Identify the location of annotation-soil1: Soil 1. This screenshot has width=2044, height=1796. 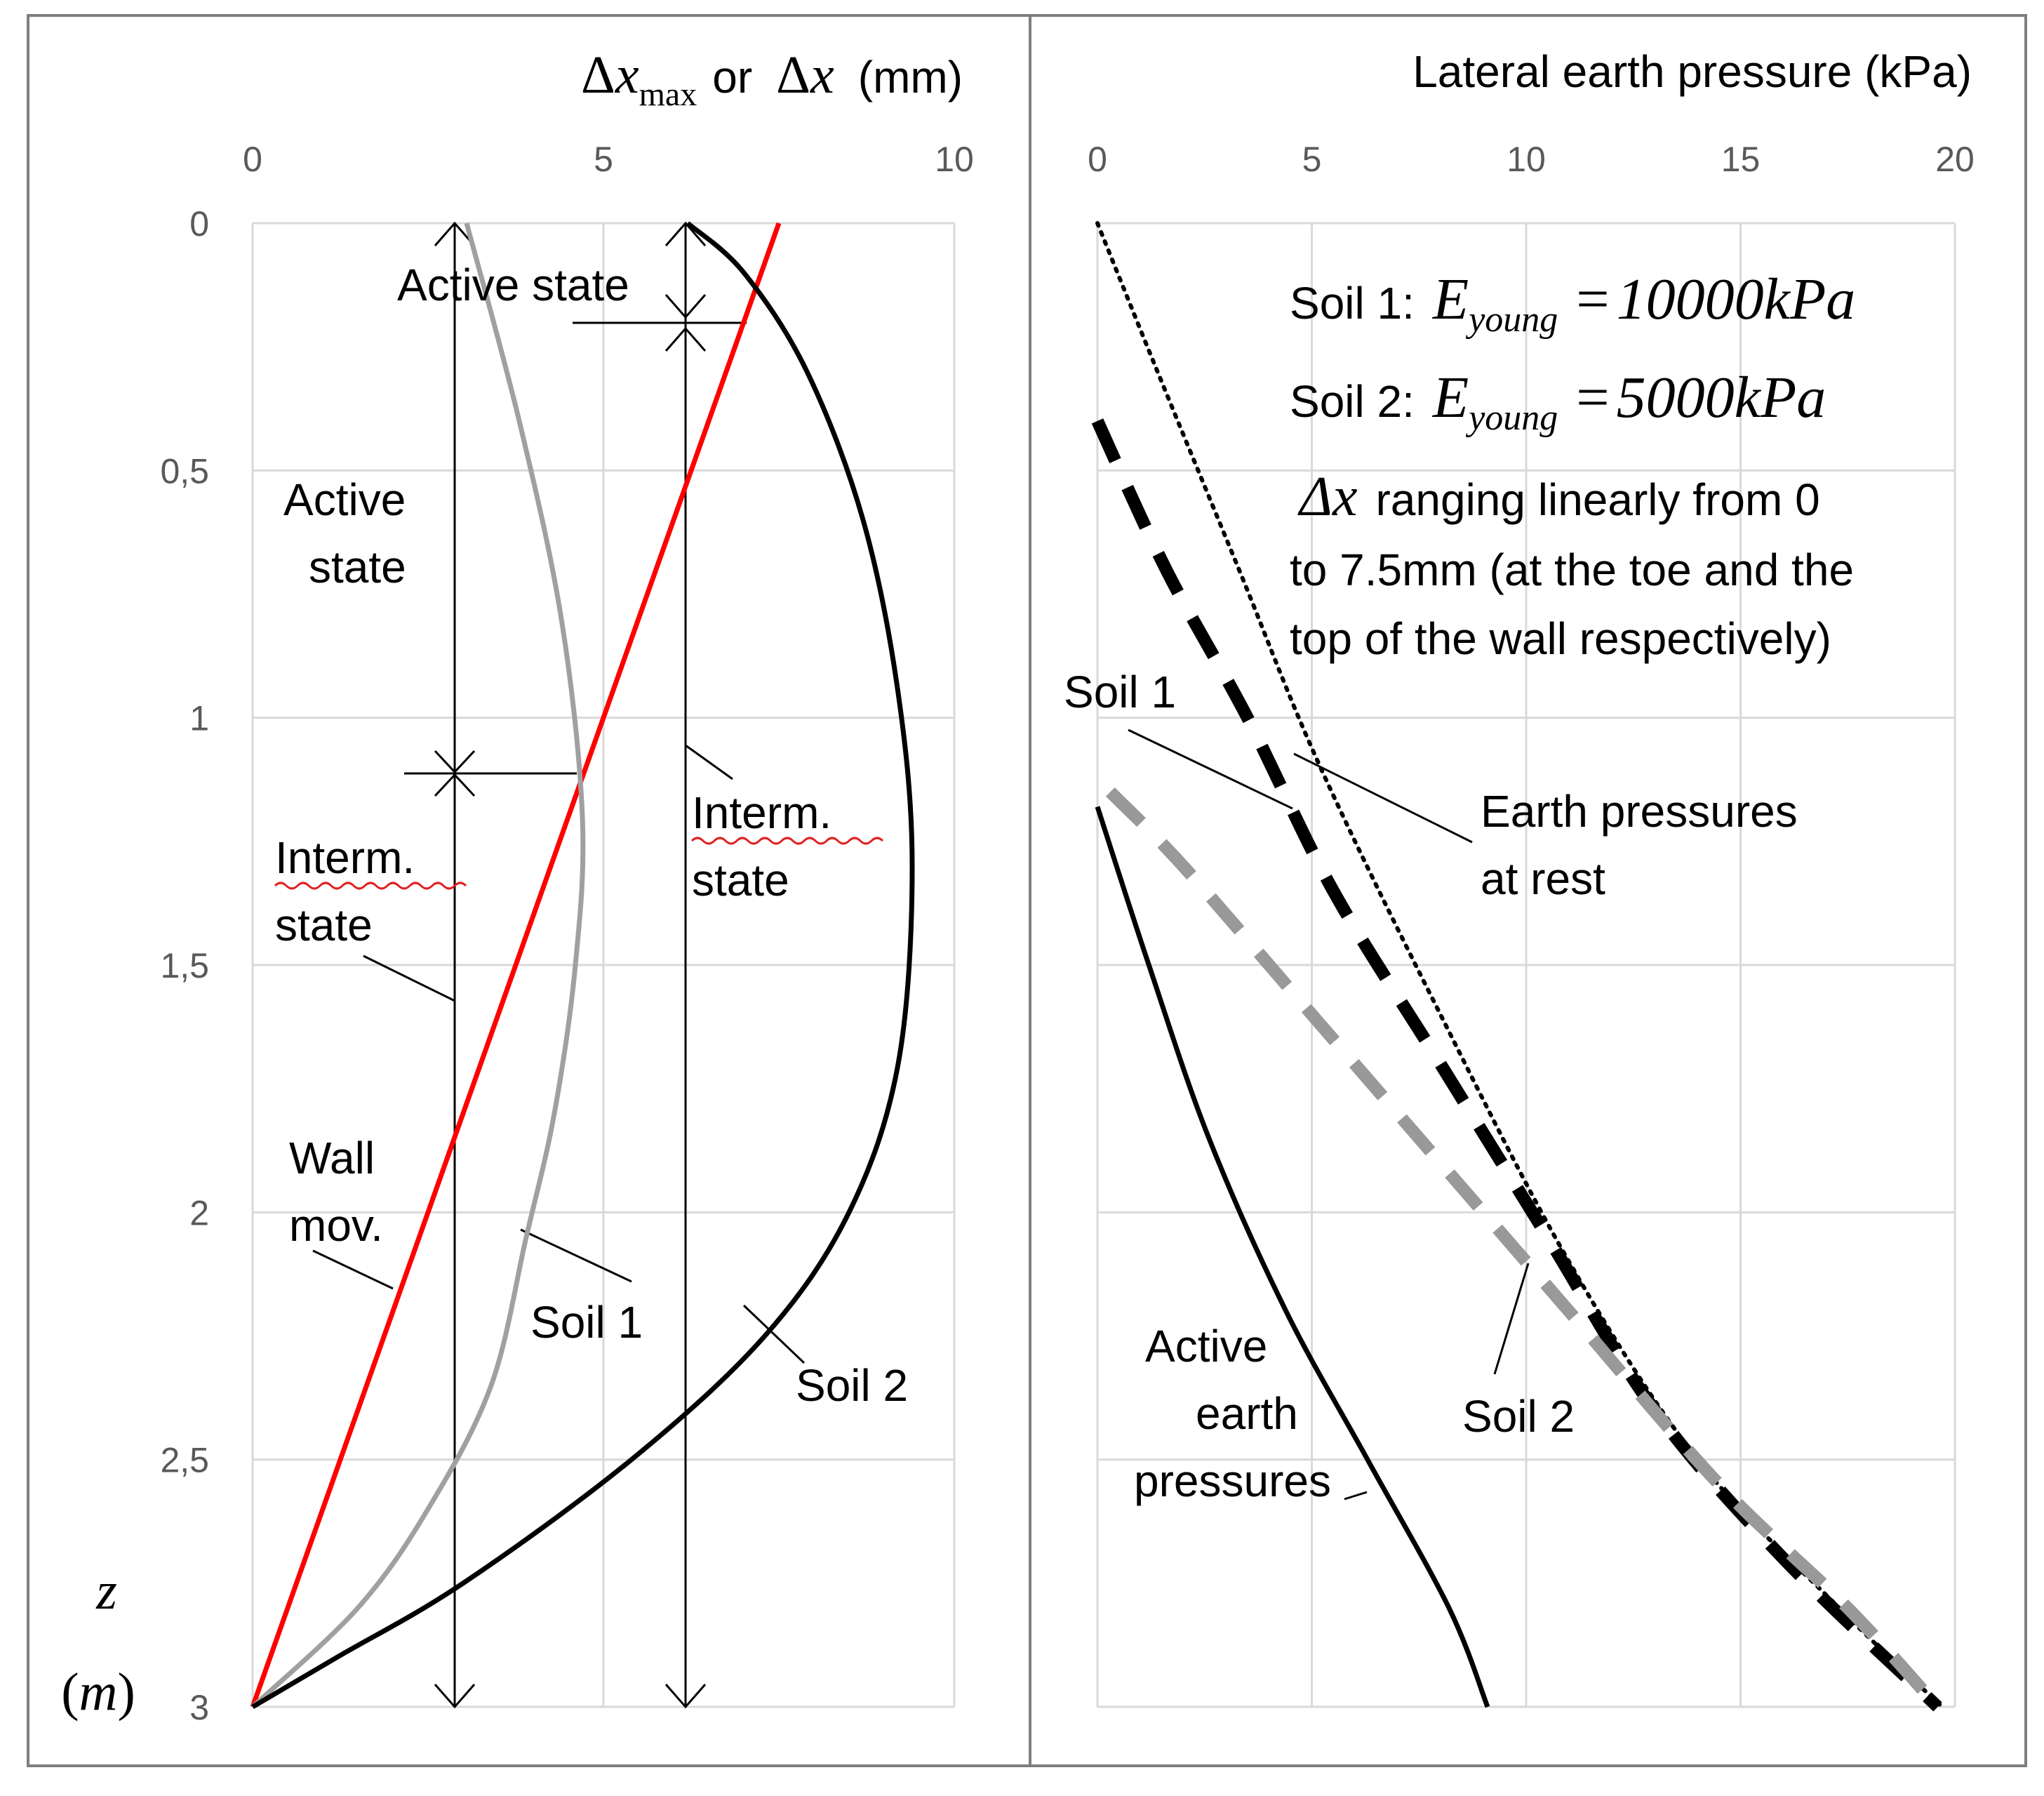
(586, 1322).